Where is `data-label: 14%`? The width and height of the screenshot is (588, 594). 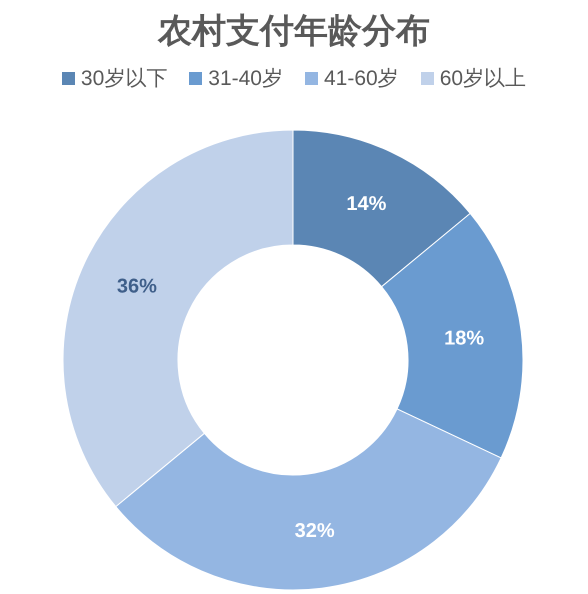 data-label: 14% is located at coordinates (366, 203).